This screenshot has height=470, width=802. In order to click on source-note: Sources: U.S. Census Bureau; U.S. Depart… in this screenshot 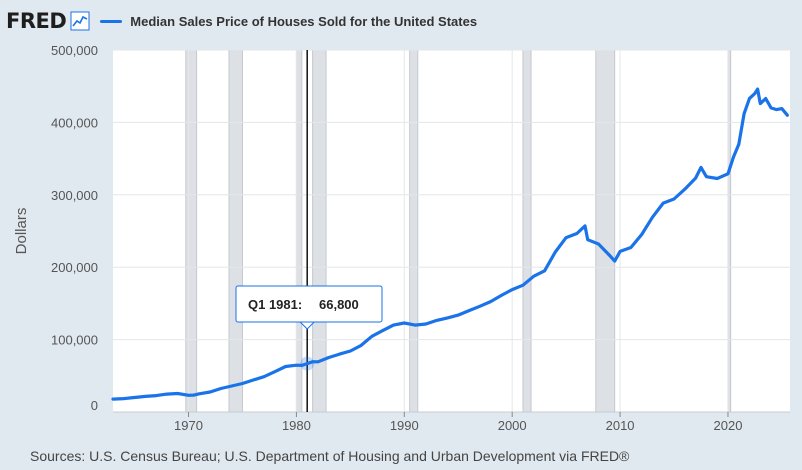, I will do `click(330, 456)`.